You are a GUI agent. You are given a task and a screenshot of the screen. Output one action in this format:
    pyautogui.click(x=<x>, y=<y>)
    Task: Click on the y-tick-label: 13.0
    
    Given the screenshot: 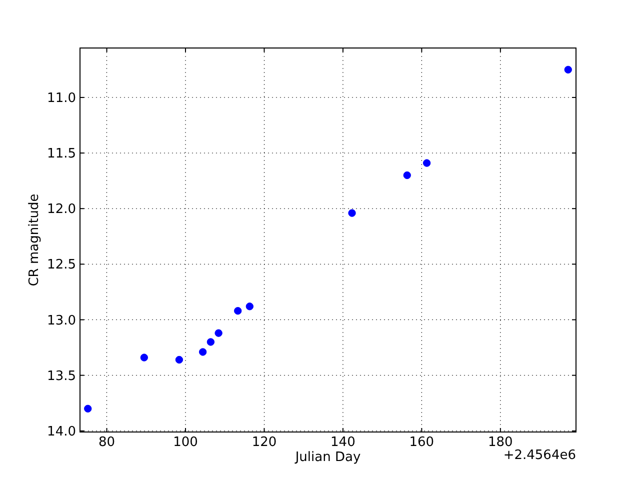 What is the action you would take?
    pyautogui.click(x=61, y=320)
    